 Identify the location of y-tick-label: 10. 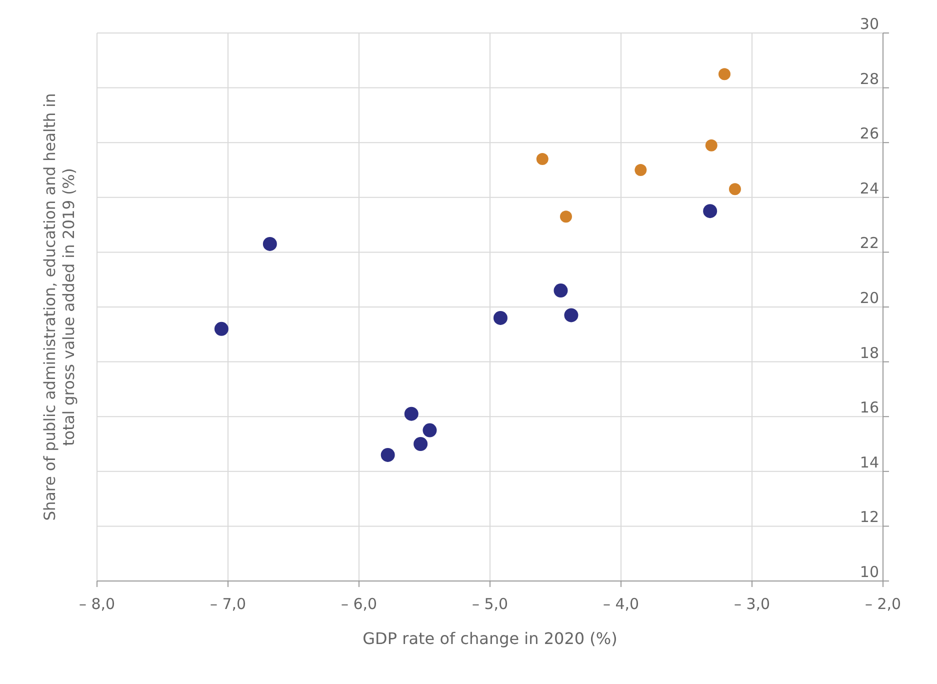
(869, 572).